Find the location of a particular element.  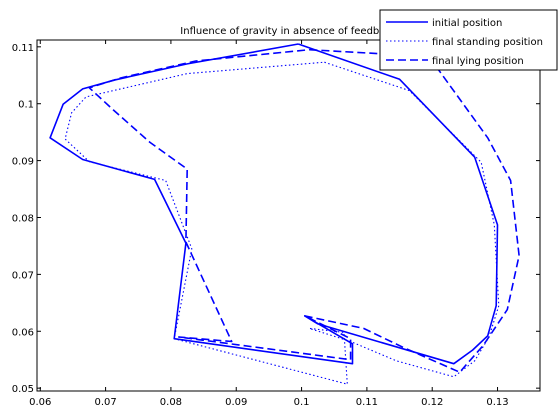

y-tick-label: 0.1 is located at coordinates (26, 105).